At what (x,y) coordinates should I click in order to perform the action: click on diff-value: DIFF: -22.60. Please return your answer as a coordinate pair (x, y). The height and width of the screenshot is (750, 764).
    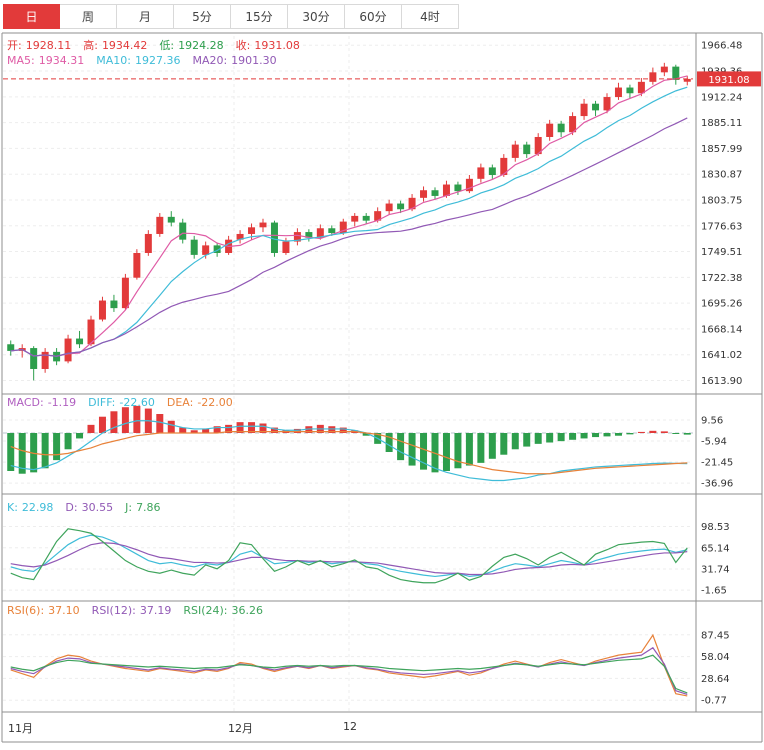
    Looking at the image, I should click on (121, 402).